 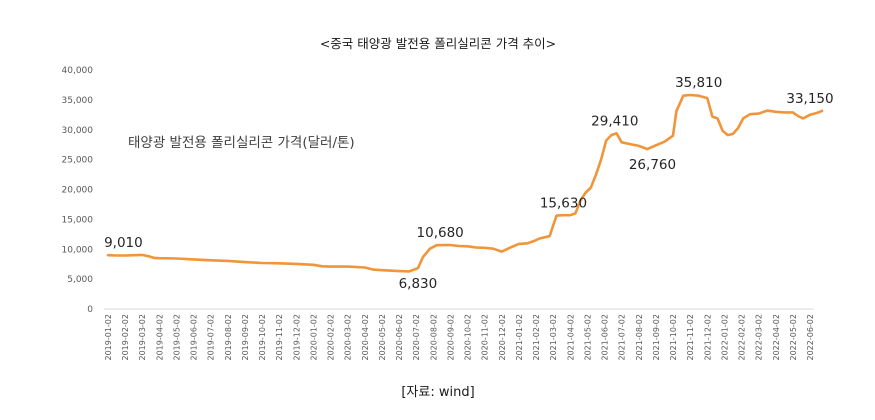 What do you see at coordinates (622, 337) in the screenshot?
I see `x-tick-label: 2021-07-02` at bounding box center [622, 337].